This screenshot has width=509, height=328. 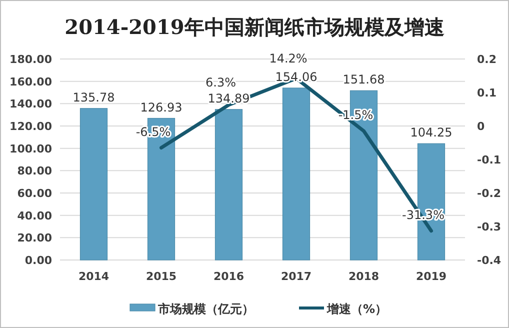 I want to click on data-label: 14.2%, so click(x=288, y=58).